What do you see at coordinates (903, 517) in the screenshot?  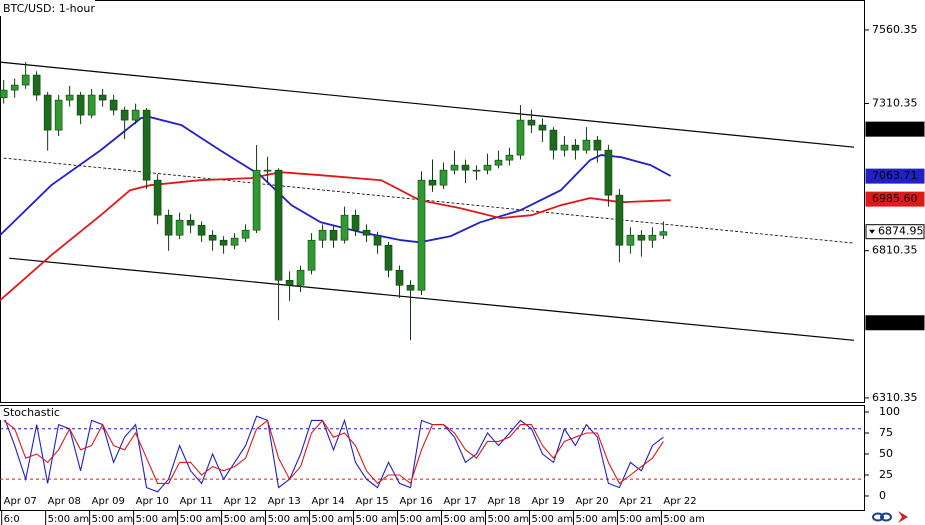 I see `arrow-icon` at bounding box center [903, 517].